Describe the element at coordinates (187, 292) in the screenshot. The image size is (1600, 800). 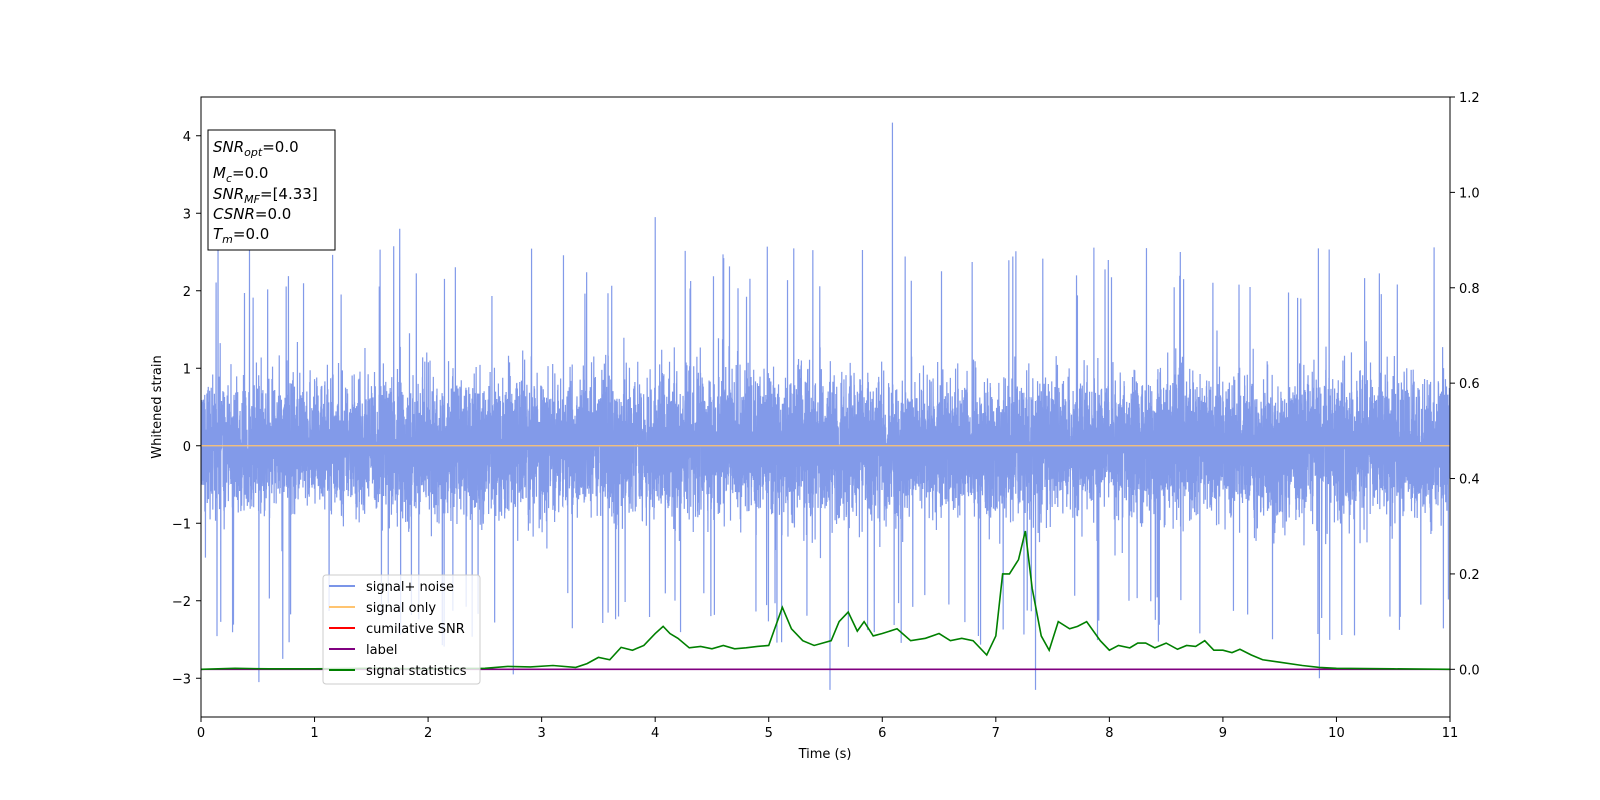
I see `y-left-tick-label: 2` at that location.